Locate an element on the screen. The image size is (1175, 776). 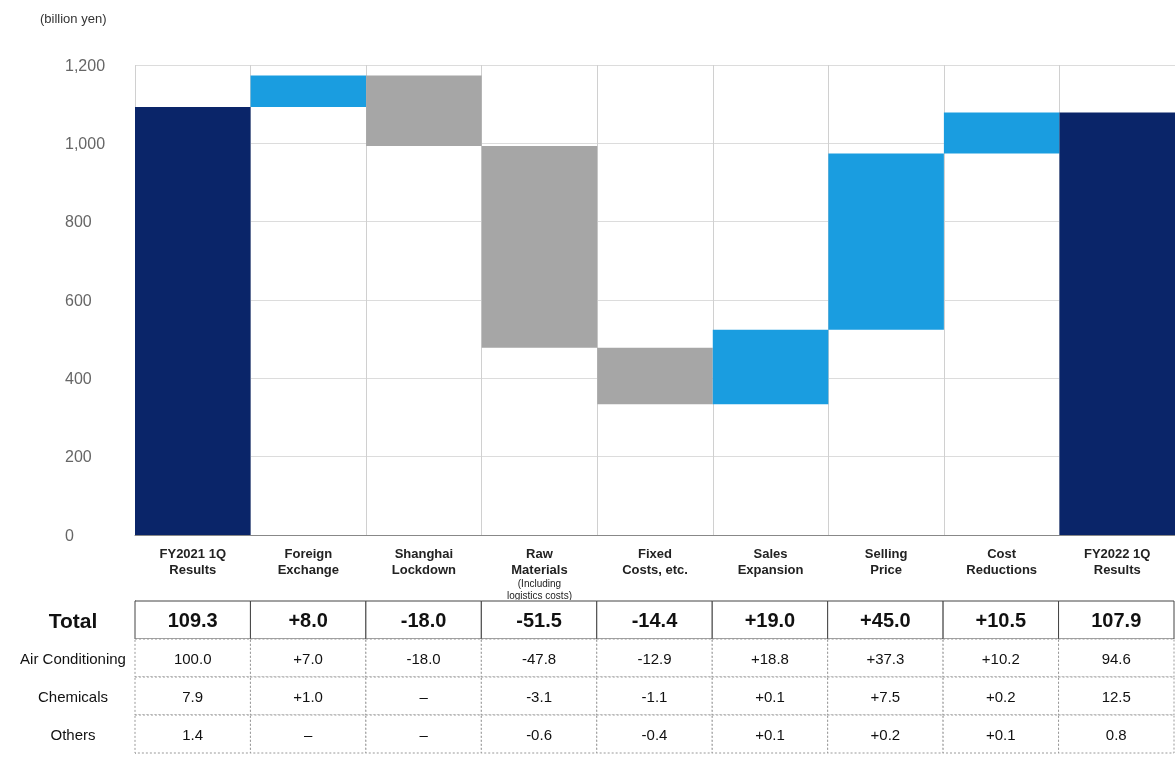
y-tick-label: Others is located at coordinates (73, 734).